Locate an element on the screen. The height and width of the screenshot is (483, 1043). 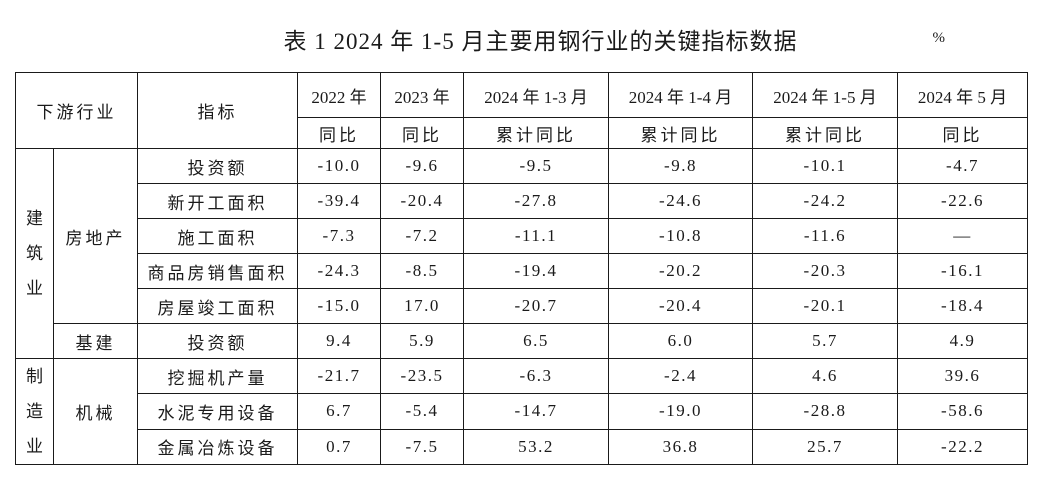
value-cell: -16.1 is located at coordinates (962, 271).